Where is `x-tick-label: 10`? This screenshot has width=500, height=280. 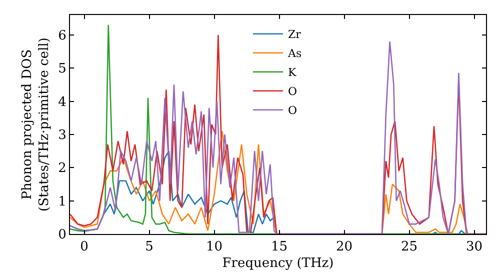
x-tick-label: 10 is located at coordinates (214, 247).